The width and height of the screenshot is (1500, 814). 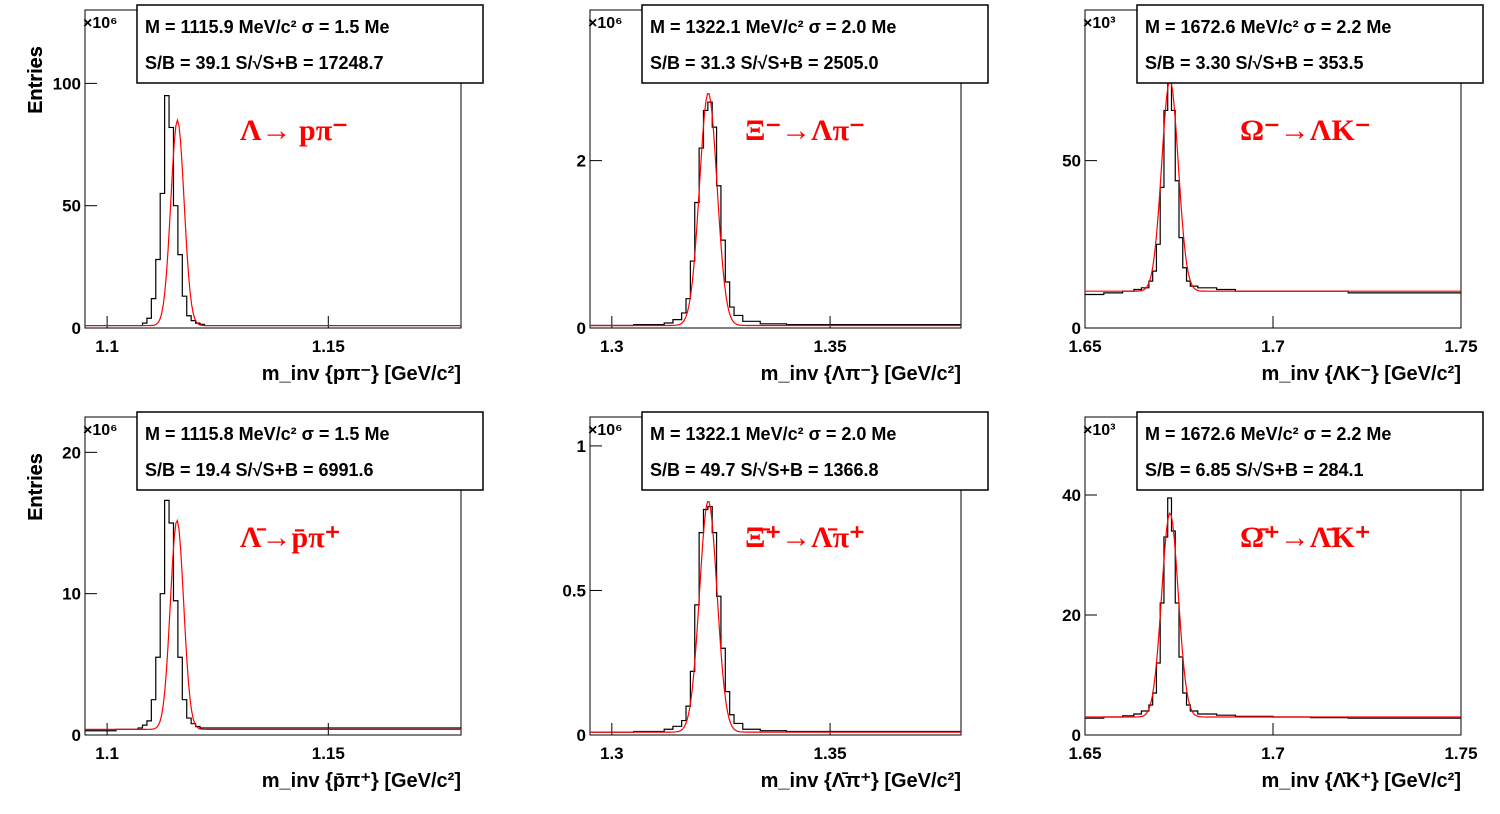 I want to click on stats-line-significance: S/B = 19.4 S/√S+B = 6991.6, so click(x=259, y=470).